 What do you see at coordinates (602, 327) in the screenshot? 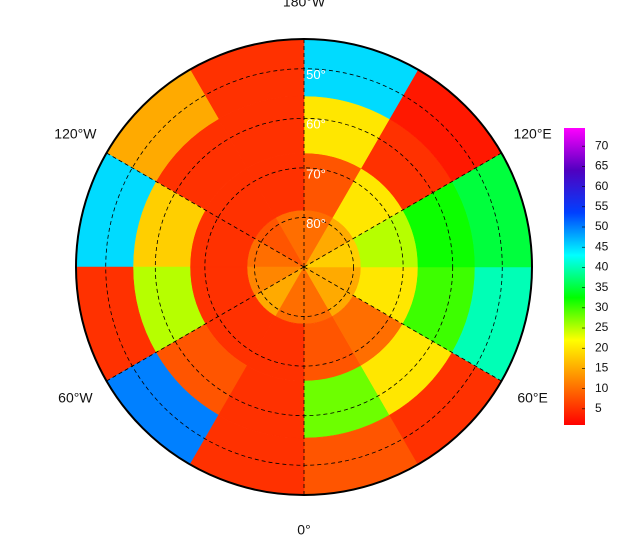
I see `colorbar-tick-label: 25` at bounding box center [602, 327].